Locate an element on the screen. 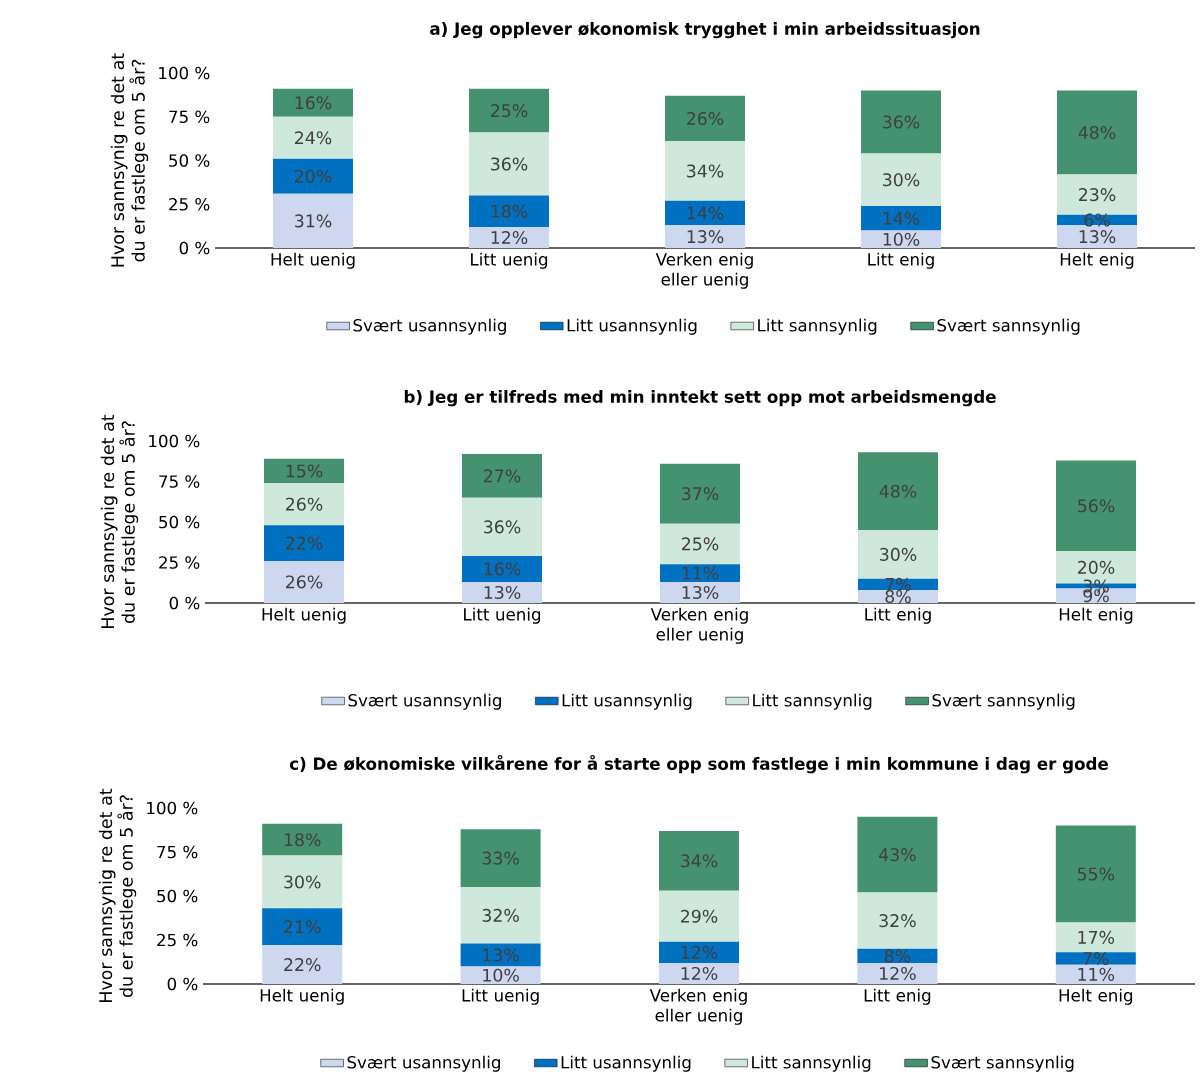 This screenshot has width=1202, height=1075. data-label: 23% is located at coordinates (1097, 195).